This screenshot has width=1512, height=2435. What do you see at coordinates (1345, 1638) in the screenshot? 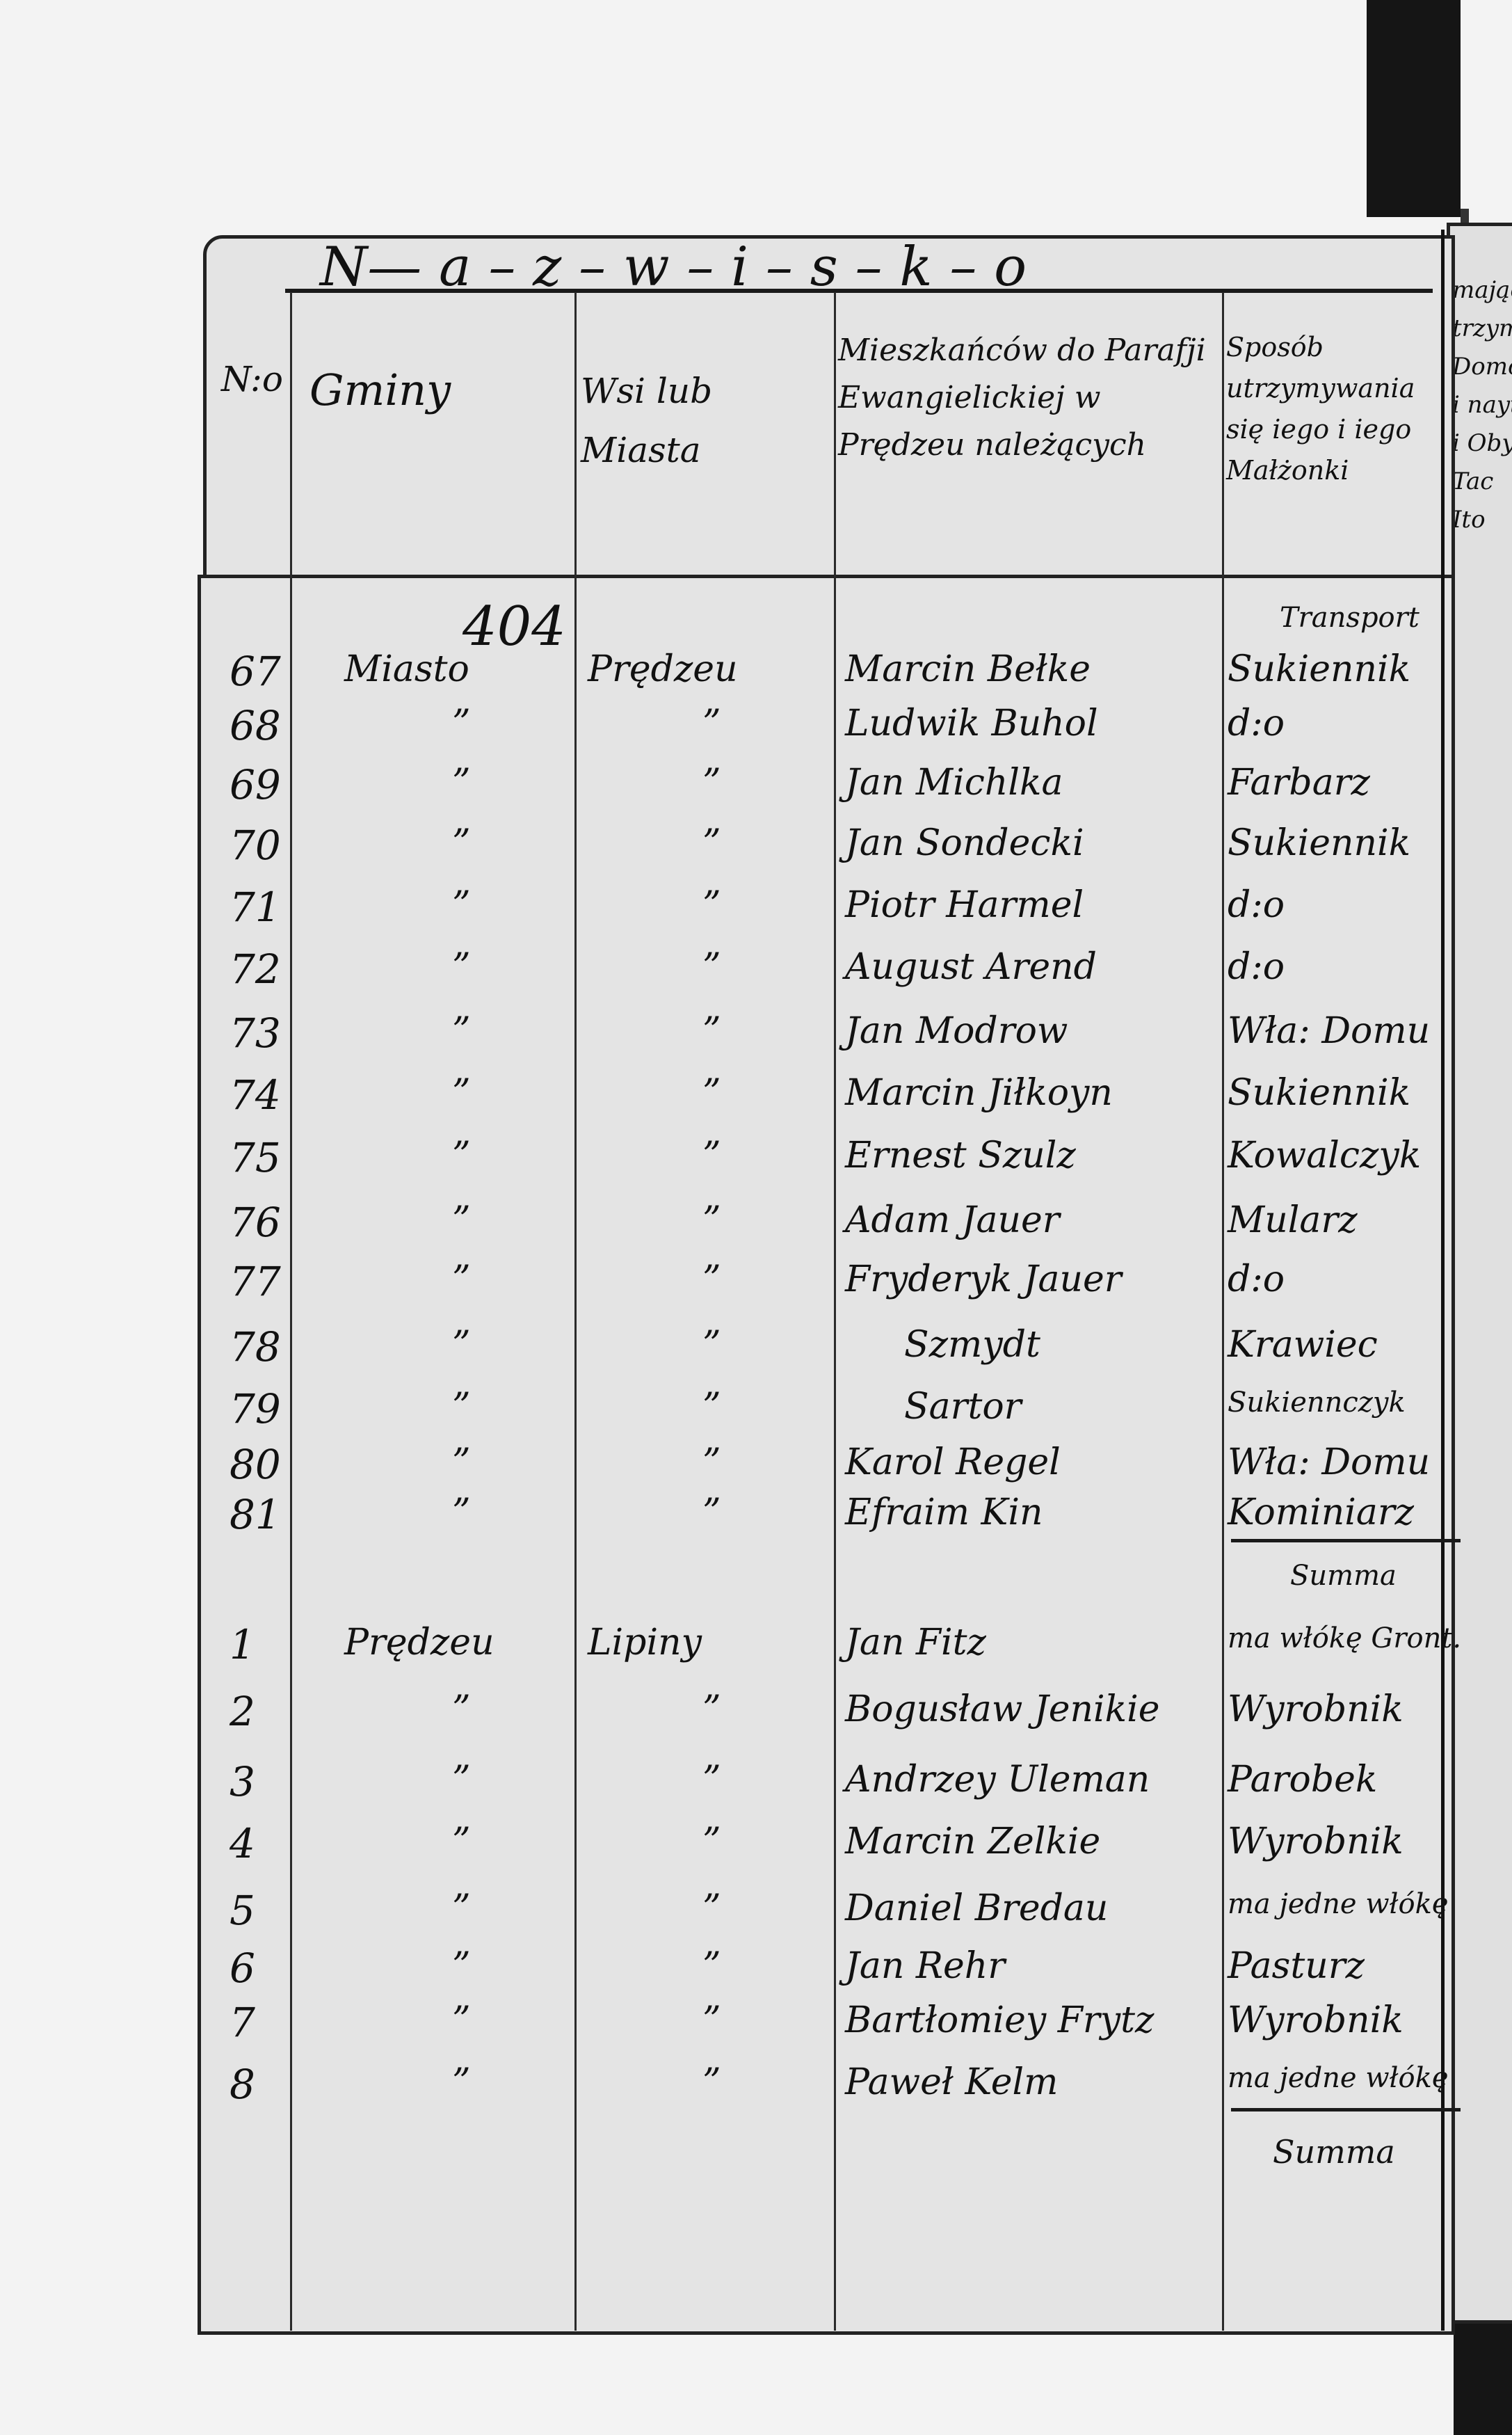
I see `occupation-cell: ma włókę Gront.` at bounding box center [1345, 1638].